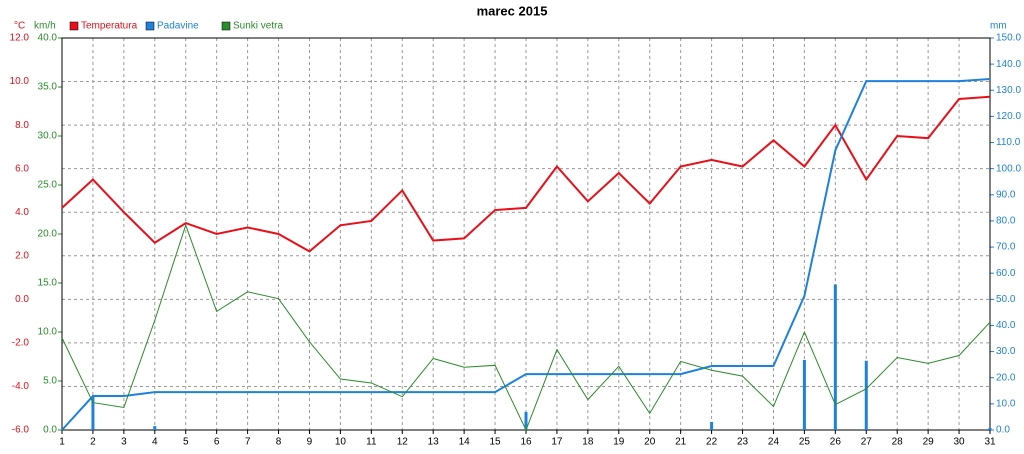 This screenshot has height=454, width=1024. What do you see at coordinates (21, 386) in the screenshot?
I see `y-tick-label: -4.0` at bounding box center [21, 386].